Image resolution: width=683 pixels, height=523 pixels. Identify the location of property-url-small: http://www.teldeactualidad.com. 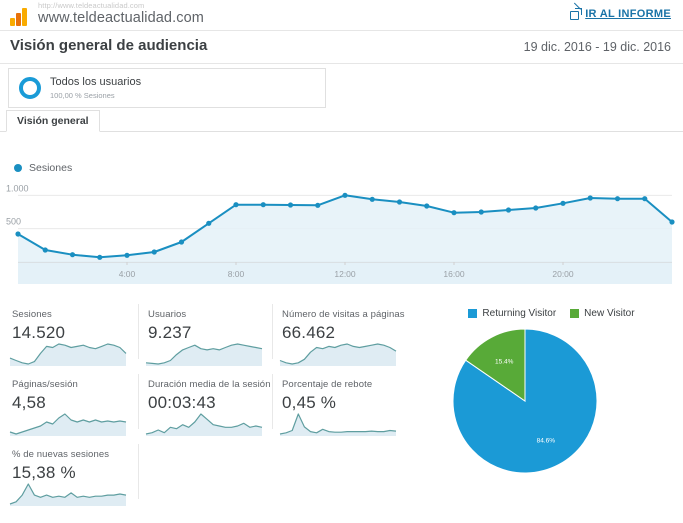
(91, 5).